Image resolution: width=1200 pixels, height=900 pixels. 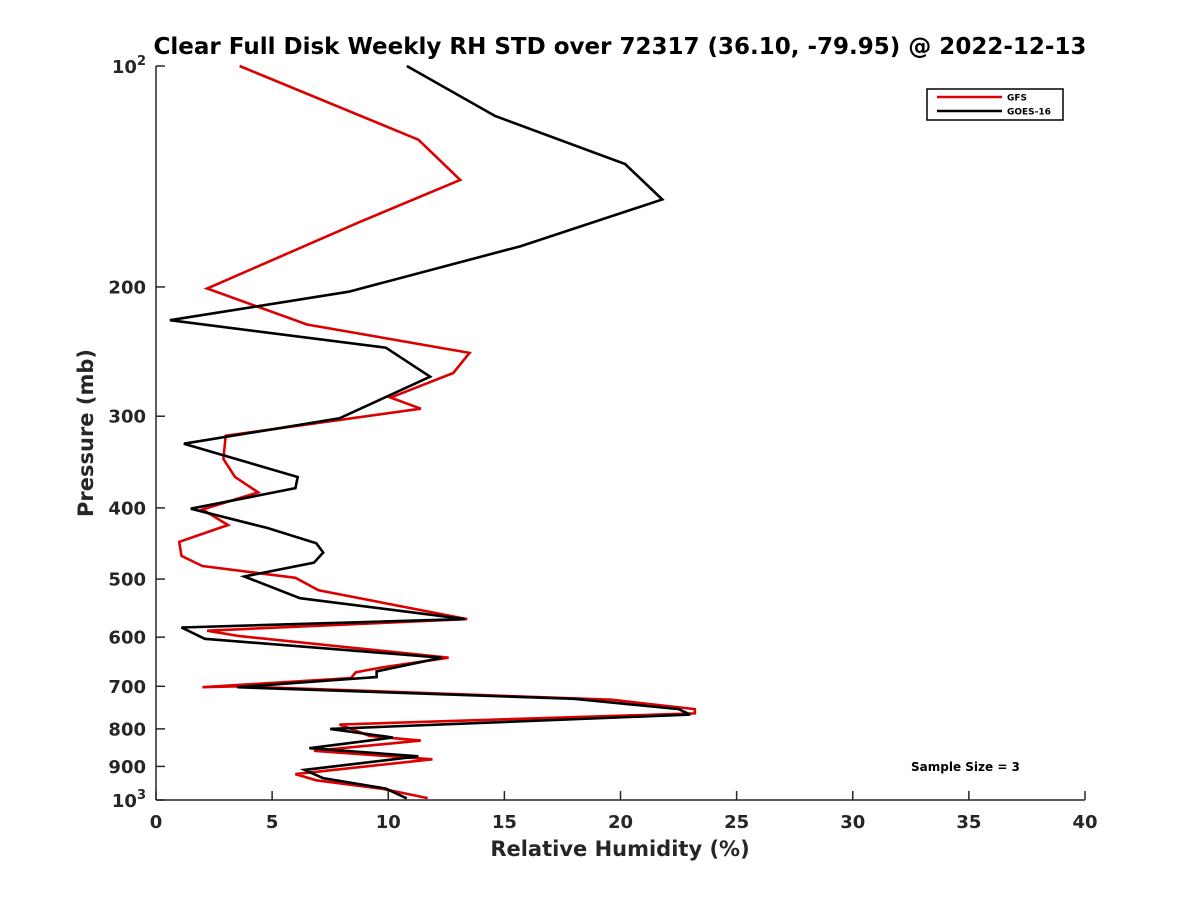 I want to click on x-axis-label: Relative Humidity (%), so click(x=619, y=849).